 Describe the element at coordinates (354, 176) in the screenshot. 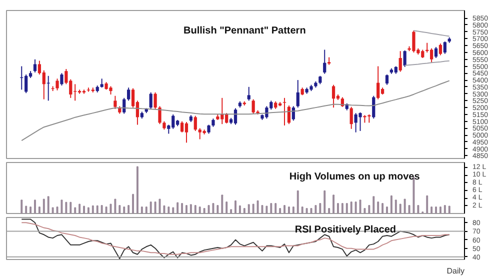

I see `text: High Volumes on up moves` at that location.